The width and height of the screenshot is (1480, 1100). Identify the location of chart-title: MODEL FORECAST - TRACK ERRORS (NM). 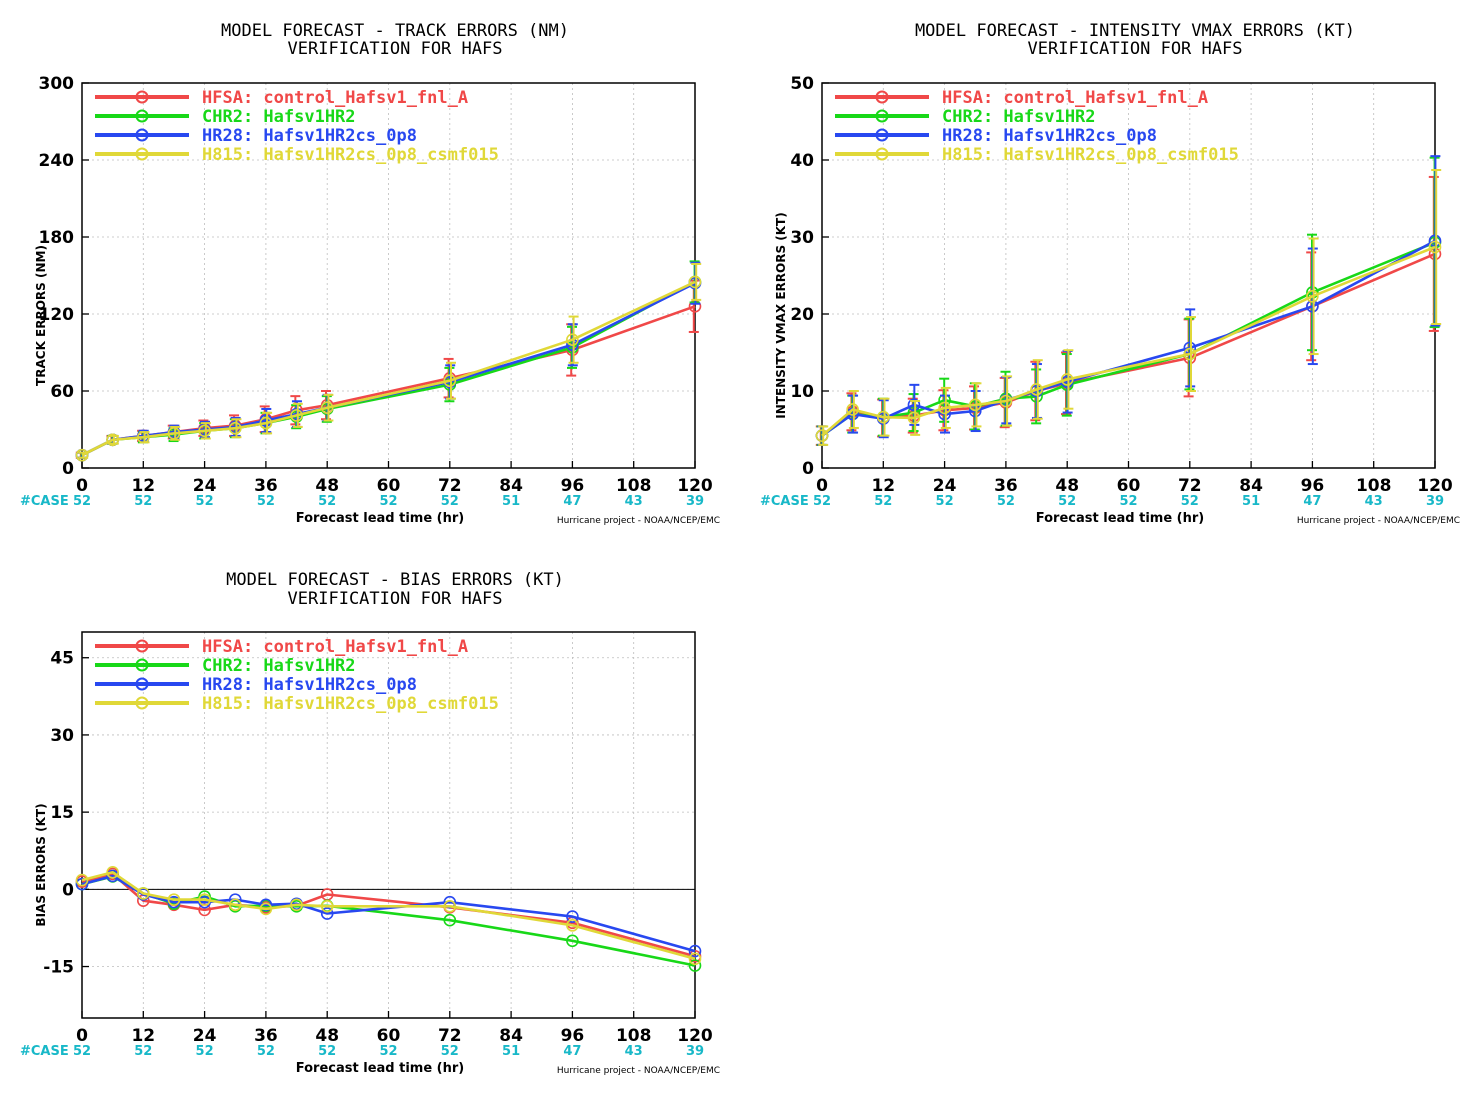
(395, 31).